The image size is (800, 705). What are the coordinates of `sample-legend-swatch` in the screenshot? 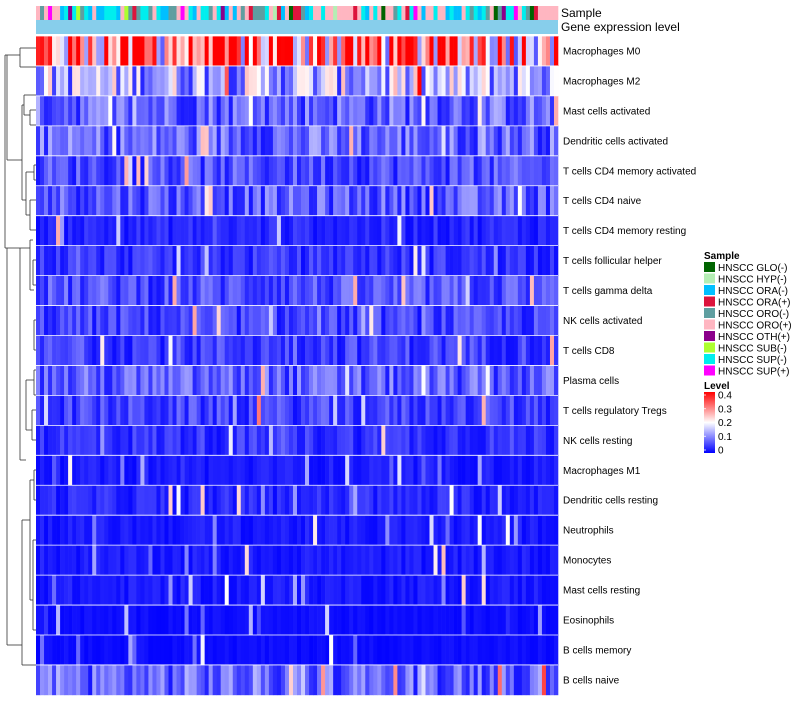 It's located at (709, 313).